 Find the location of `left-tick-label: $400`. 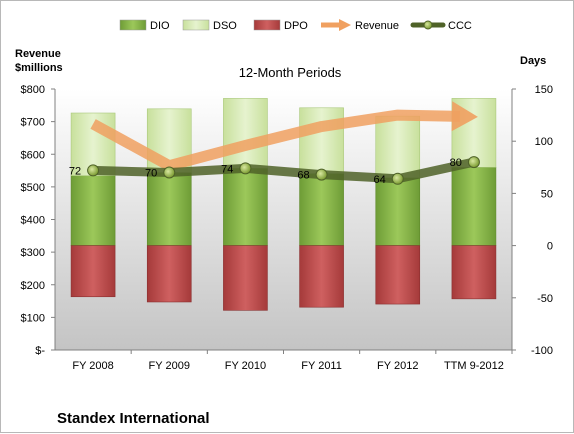

left-tick-label: $400 is located at coordinates (33, 221).